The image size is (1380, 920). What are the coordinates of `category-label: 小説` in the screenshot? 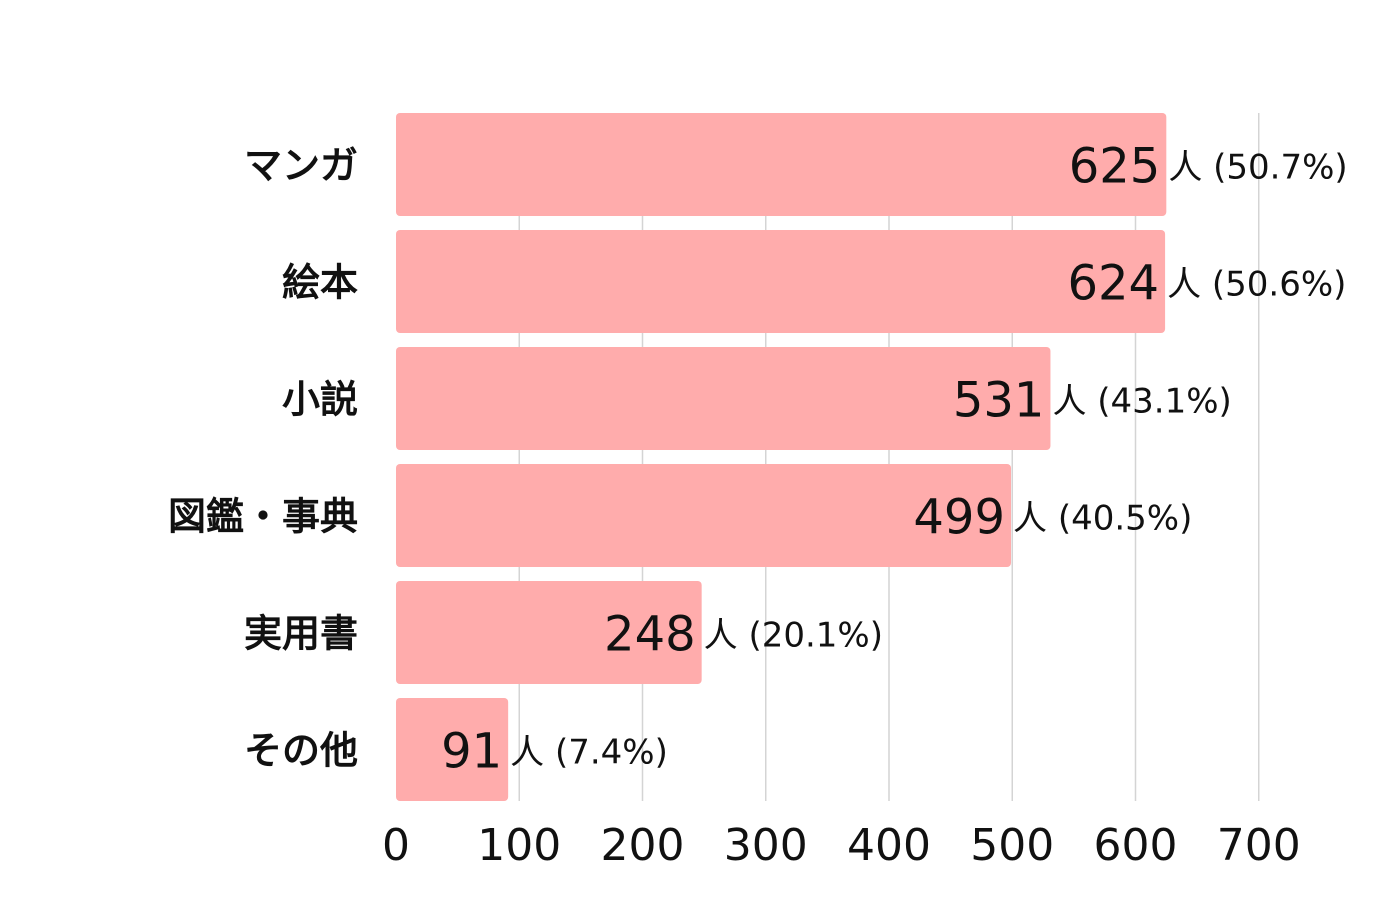 It's located at (320, 400).